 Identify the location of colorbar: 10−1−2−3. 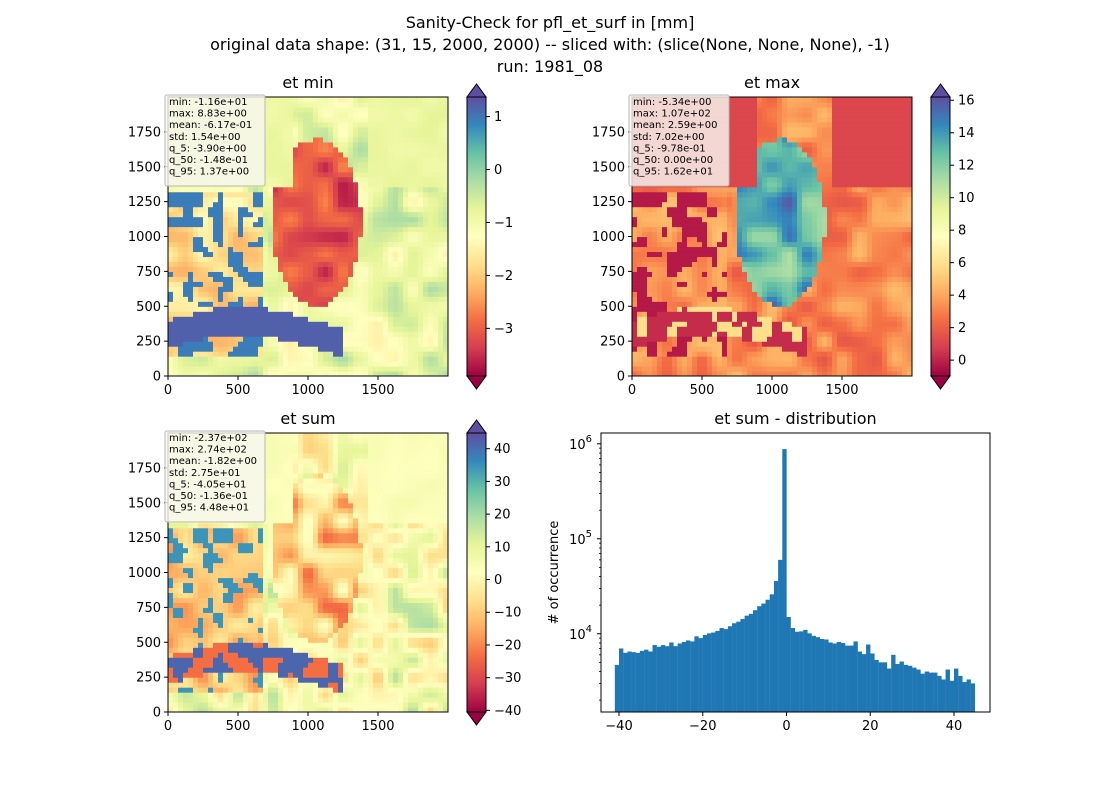
(489, 236).